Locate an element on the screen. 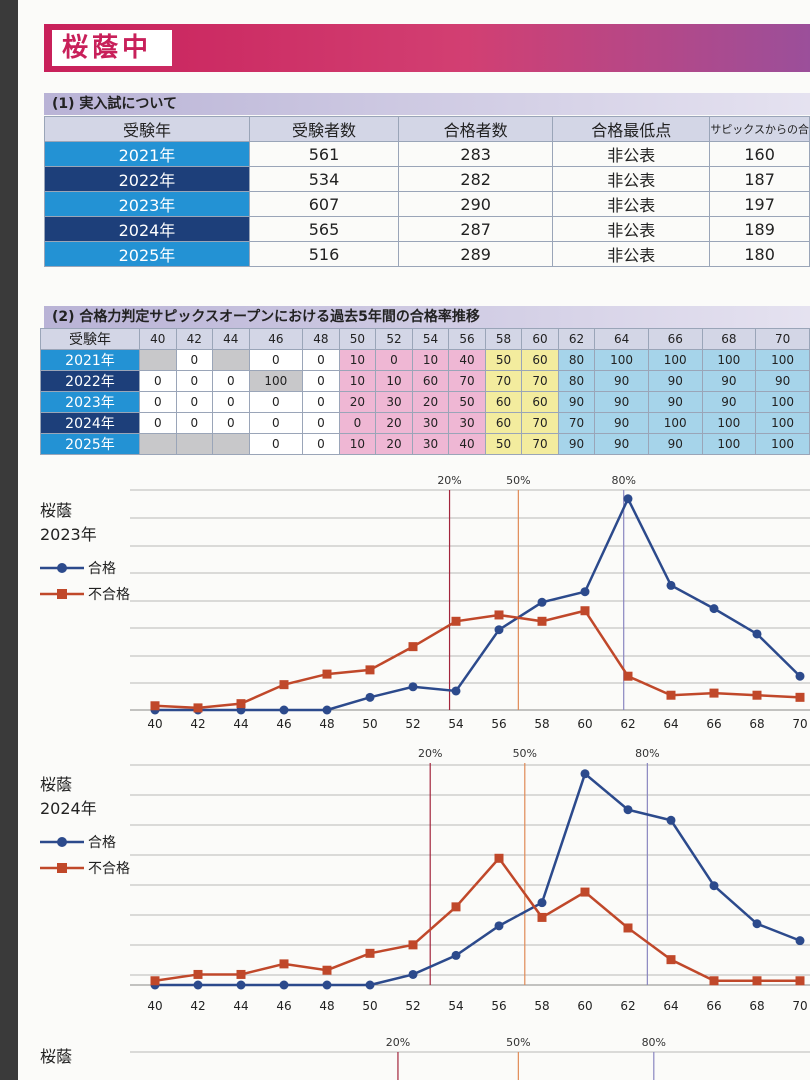  table-row: 2025年 516 289 非公表 180 is located at coordinates (427, 254).